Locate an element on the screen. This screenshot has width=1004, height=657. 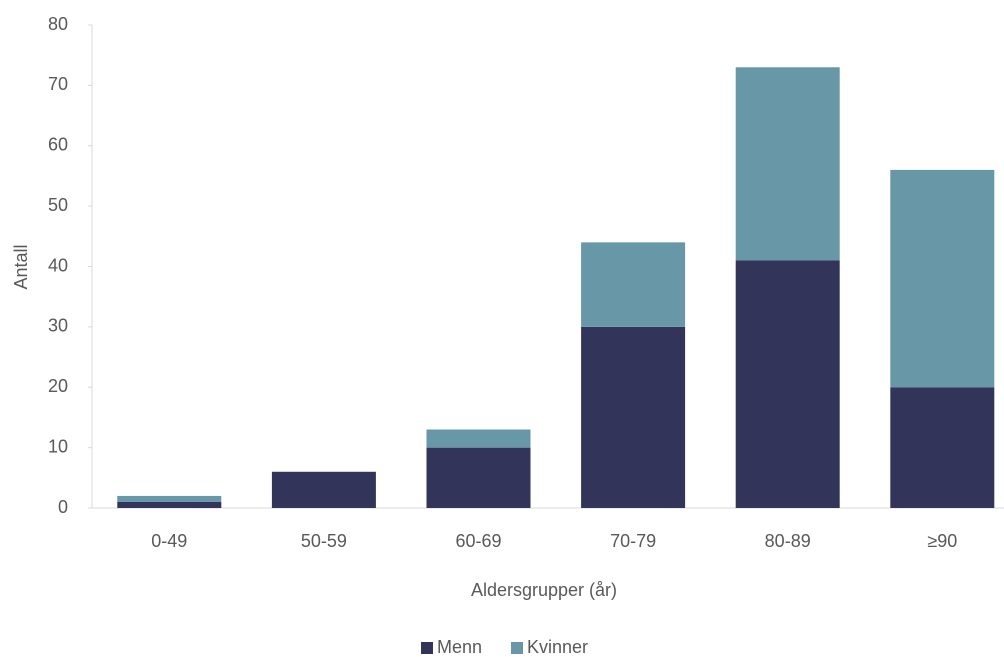
y-axis-title: Antall is located at coordinates (21, 266).